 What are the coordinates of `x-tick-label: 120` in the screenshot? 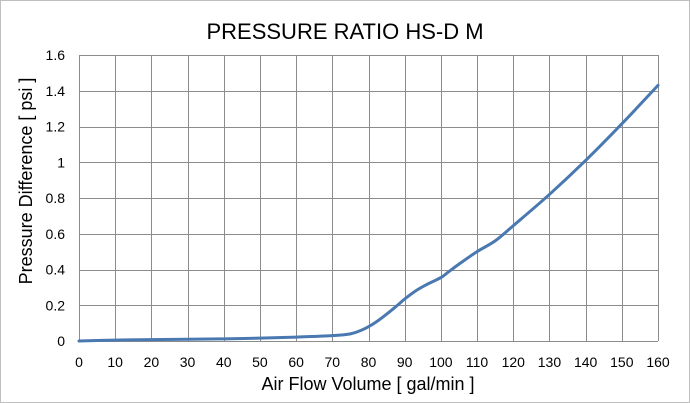 It's located at (514, 362).